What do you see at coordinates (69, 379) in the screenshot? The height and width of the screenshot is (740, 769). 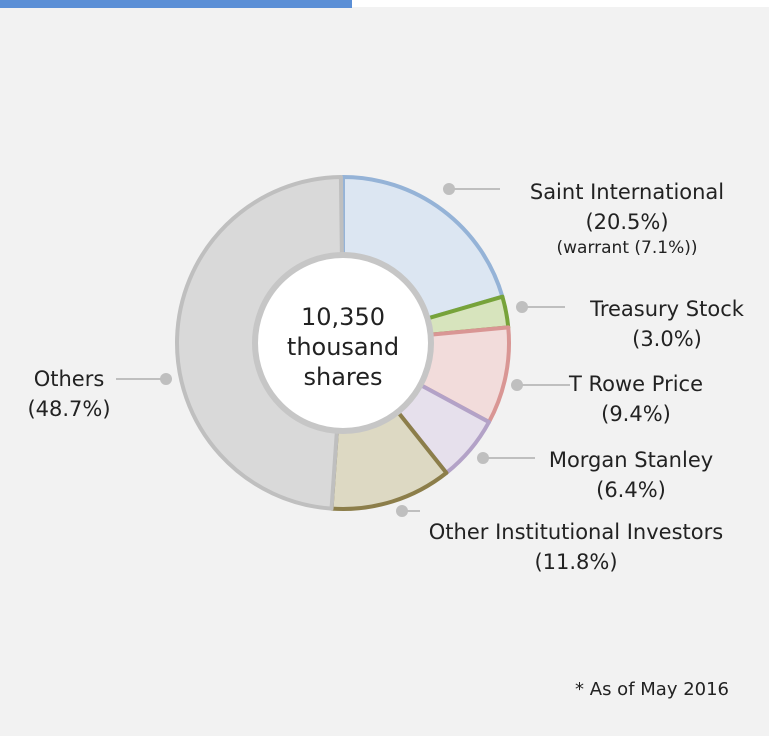 I see `slice-label: Others` at bounding box center [69, 379].